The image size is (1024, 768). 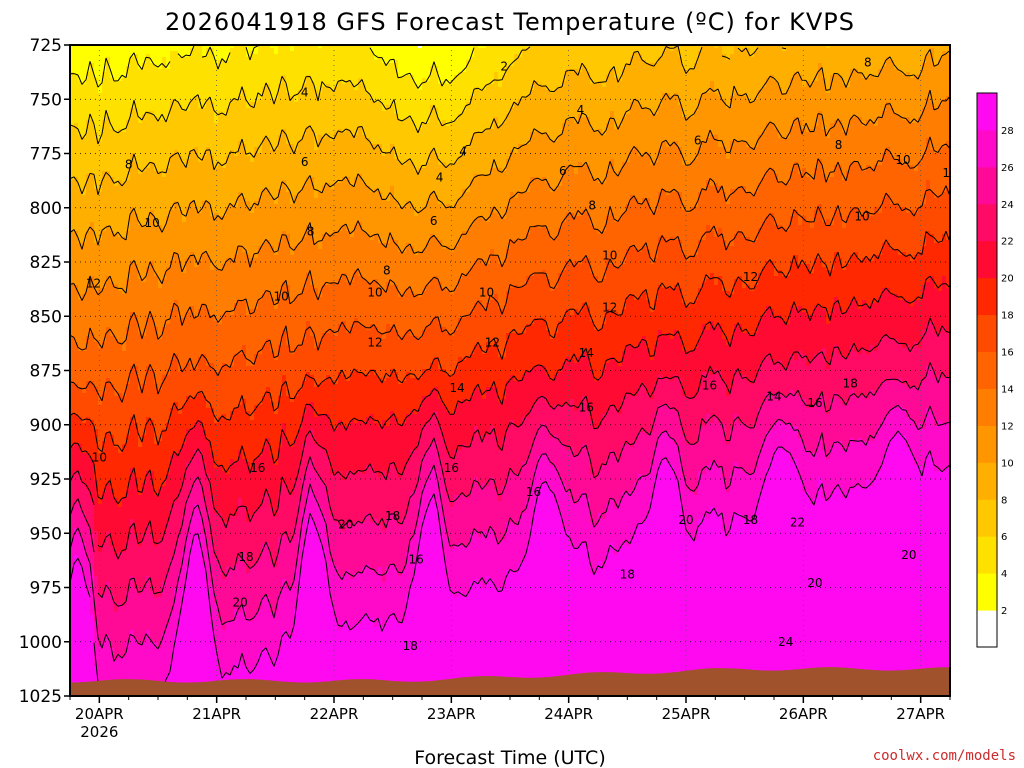 I want to click on contour-label: 2, so click(x=504, y=67).